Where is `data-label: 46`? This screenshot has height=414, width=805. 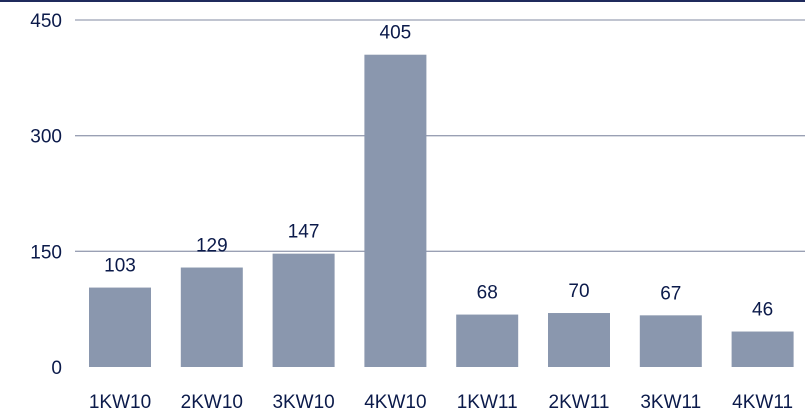
data-label: 46 is located at coordinates (762, 310).